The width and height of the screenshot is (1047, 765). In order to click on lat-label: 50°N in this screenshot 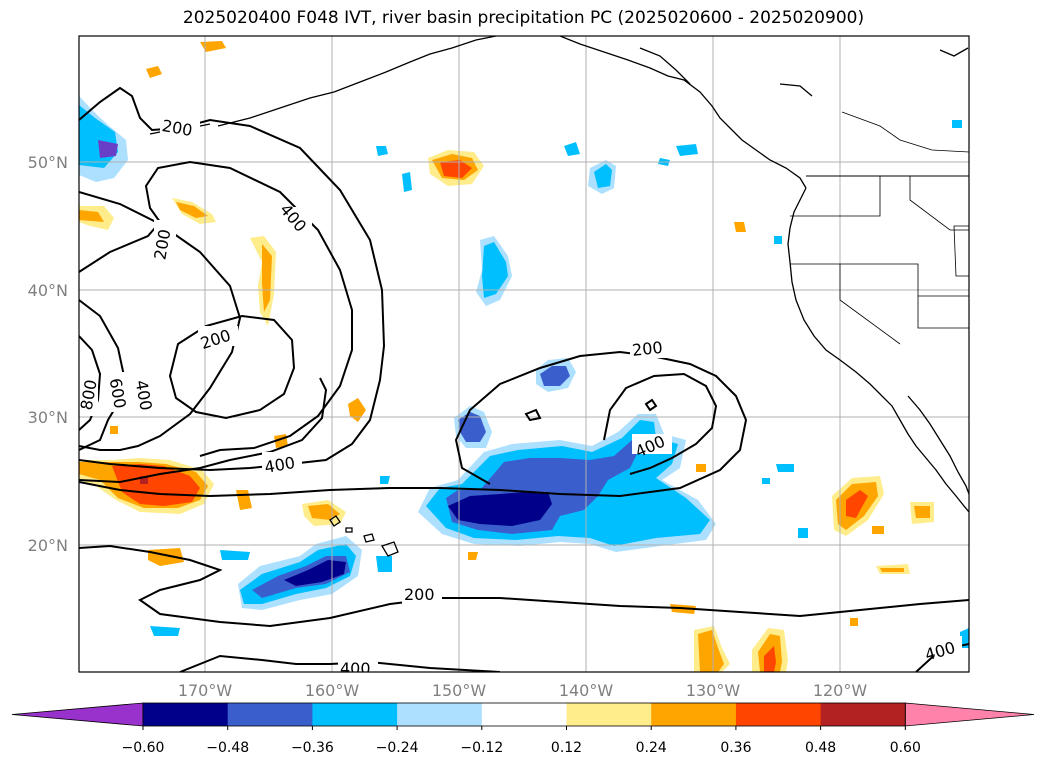, I will do `click(48, 162)`.